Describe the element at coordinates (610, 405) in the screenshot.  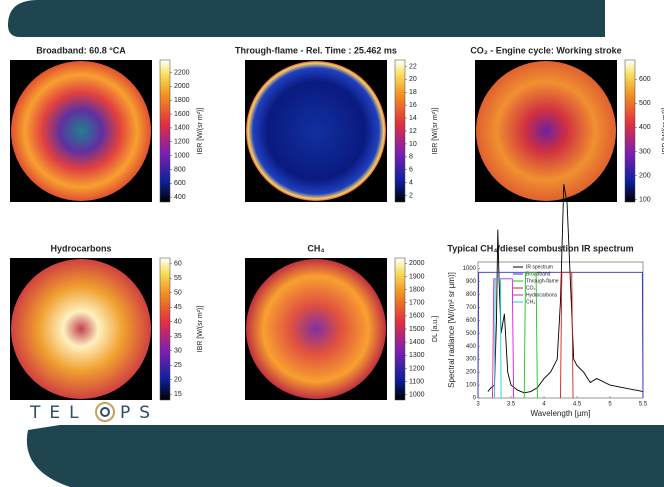
I see `x-tick-label: 5` at that location.